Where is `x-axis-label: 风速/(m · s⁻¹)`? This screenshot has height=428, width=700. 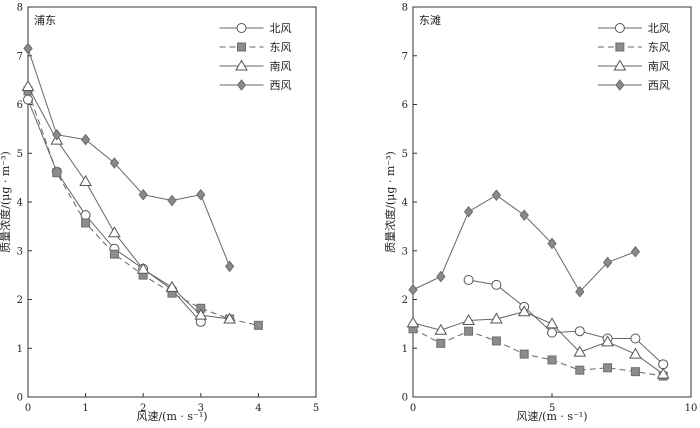 x-axis-label: 风速/(m · s⁻¹) is located at coordinates (171, 416).